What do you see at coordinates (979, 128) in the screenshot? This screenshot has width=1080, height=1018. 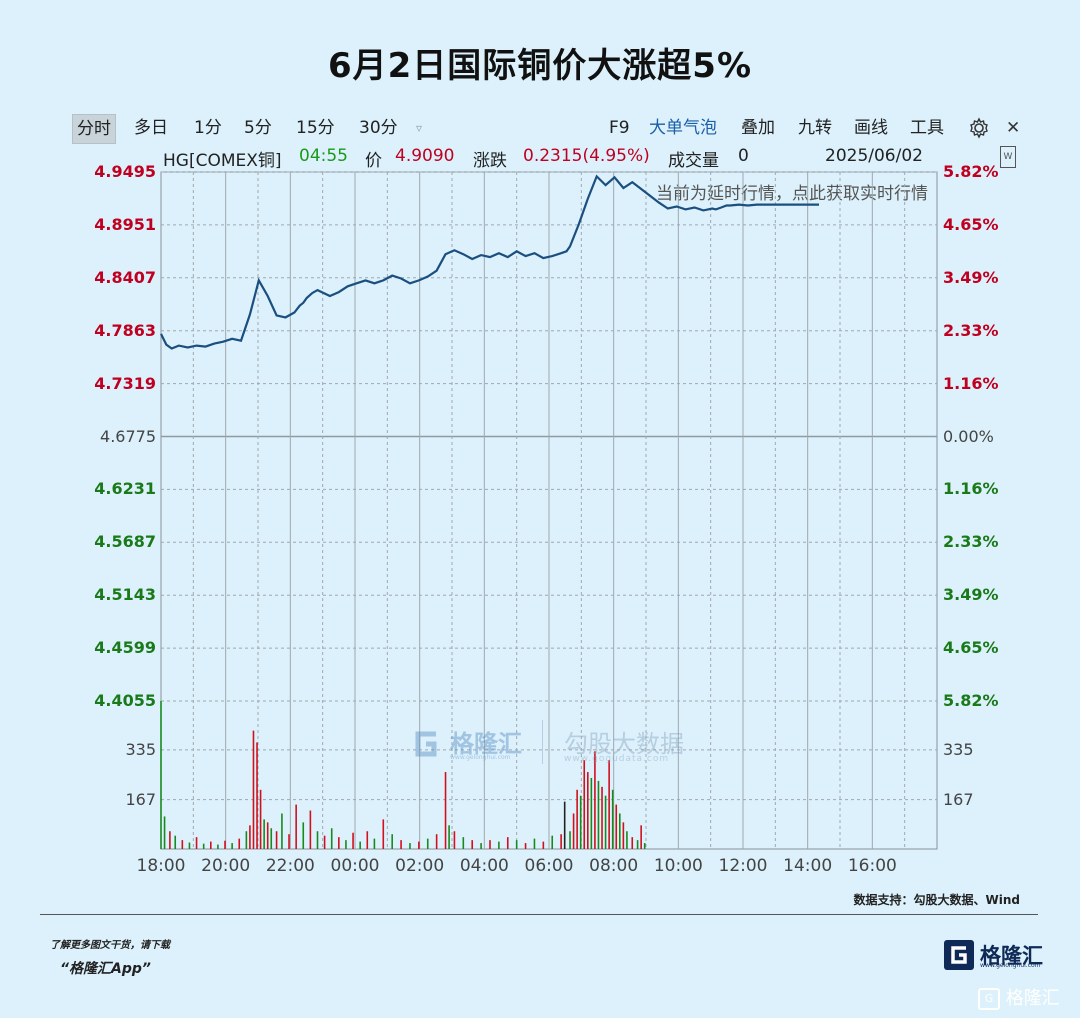 I see `gear-icon` at bounding box center [979, 128].